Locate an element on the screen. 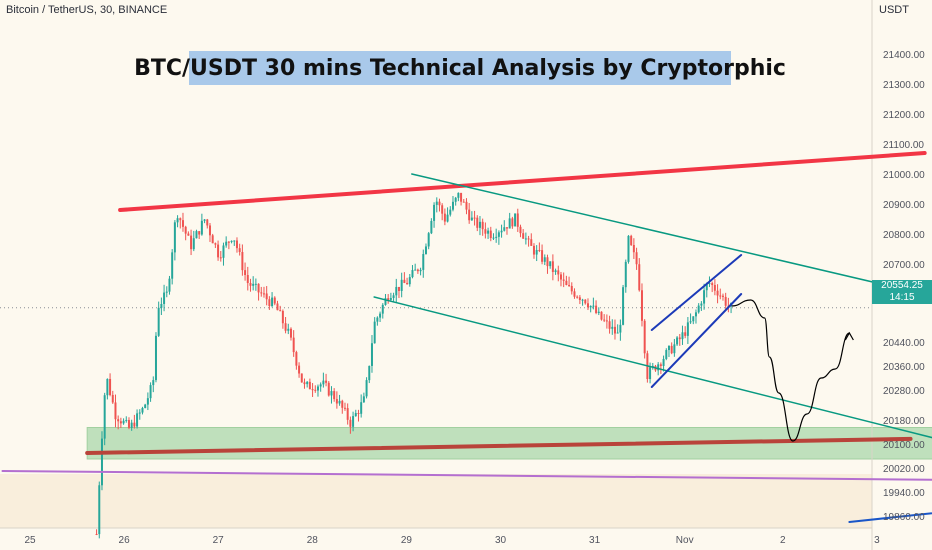 The width and height of the screenshot is (932, 550). y-tick-label: 20180.00 is located at coordinates (904, 421).